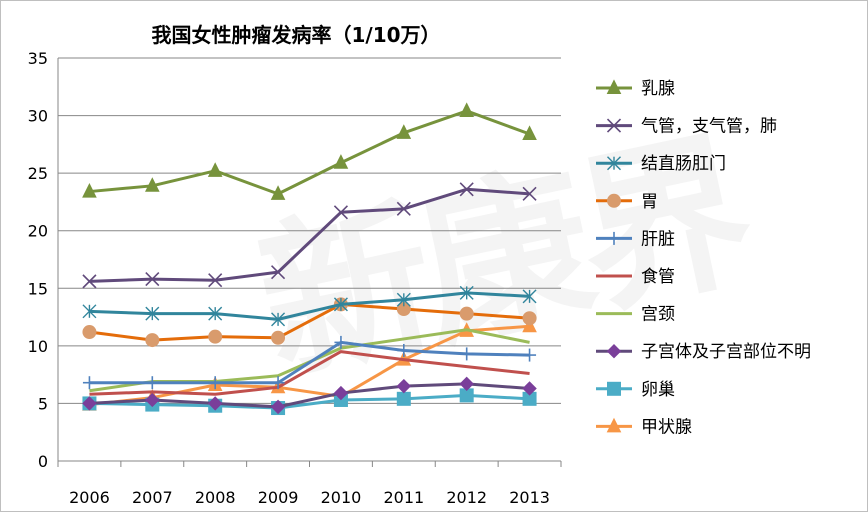 Image resolution: width=868 pixels, height=513 pixels. What do you see at coordinates (709, 127) in the screenshot?
I see `legend-label: 气管，支气管，肺` at bounding box center [709, 127].